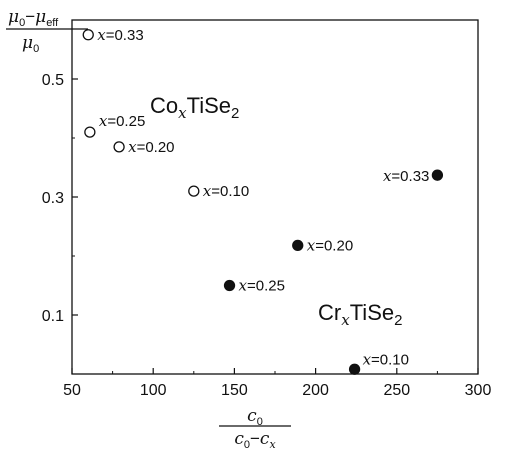 The width and height of the screenshot is (505, 449). What do you see at coordinates (396, 390) in the screenshot?
I see `x-tick-label: 250` at bounding box center [396, 390].